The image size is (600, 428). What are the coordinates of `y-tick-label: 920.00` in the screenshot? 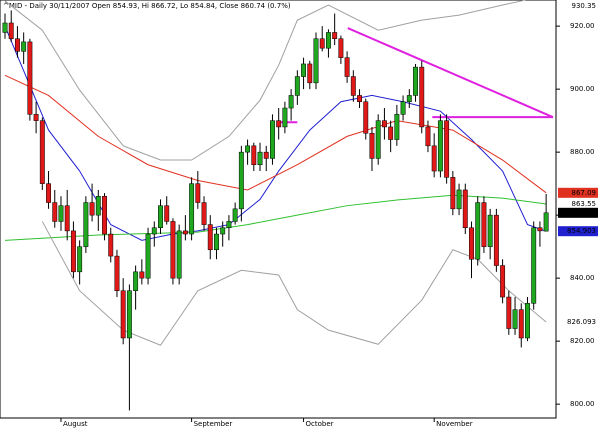 It's located at (582, 26).